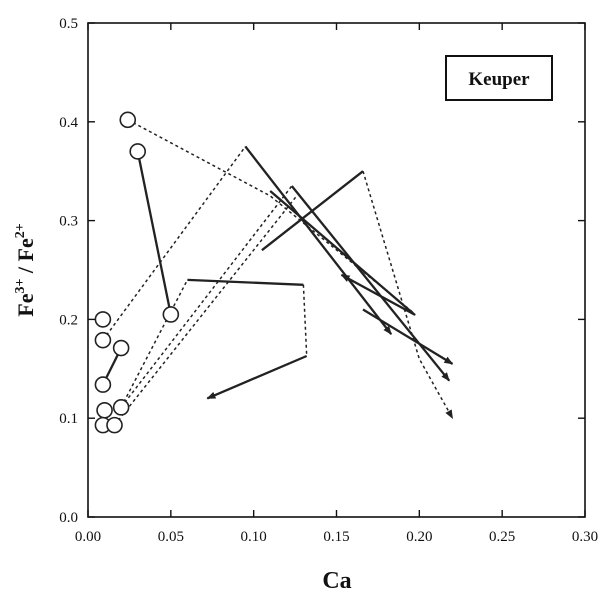 The height and width of the screenshot is (590, 604). What do you see at coordinates (68, 518) in the screenshot?
I see `y-tick-label: 0.0` at bounding box center [68, 518].